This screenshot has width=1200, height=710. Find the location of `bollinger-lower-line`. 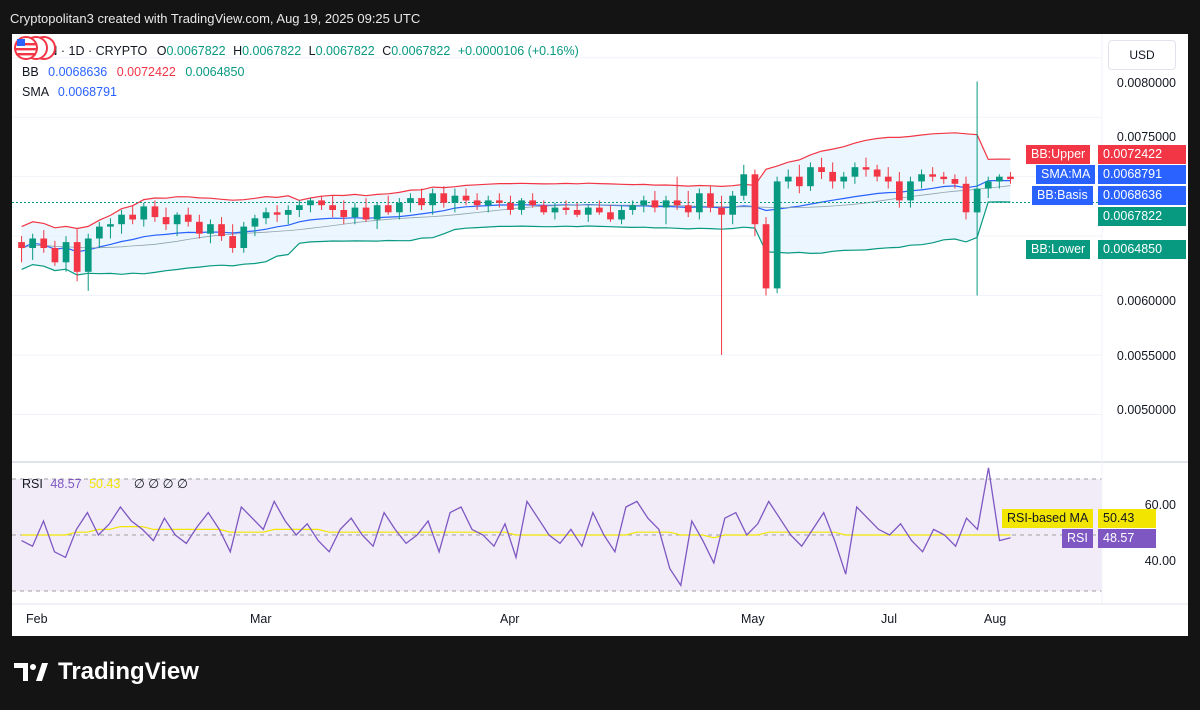

bollinger-lower-line is located at coordinates (516, 238).